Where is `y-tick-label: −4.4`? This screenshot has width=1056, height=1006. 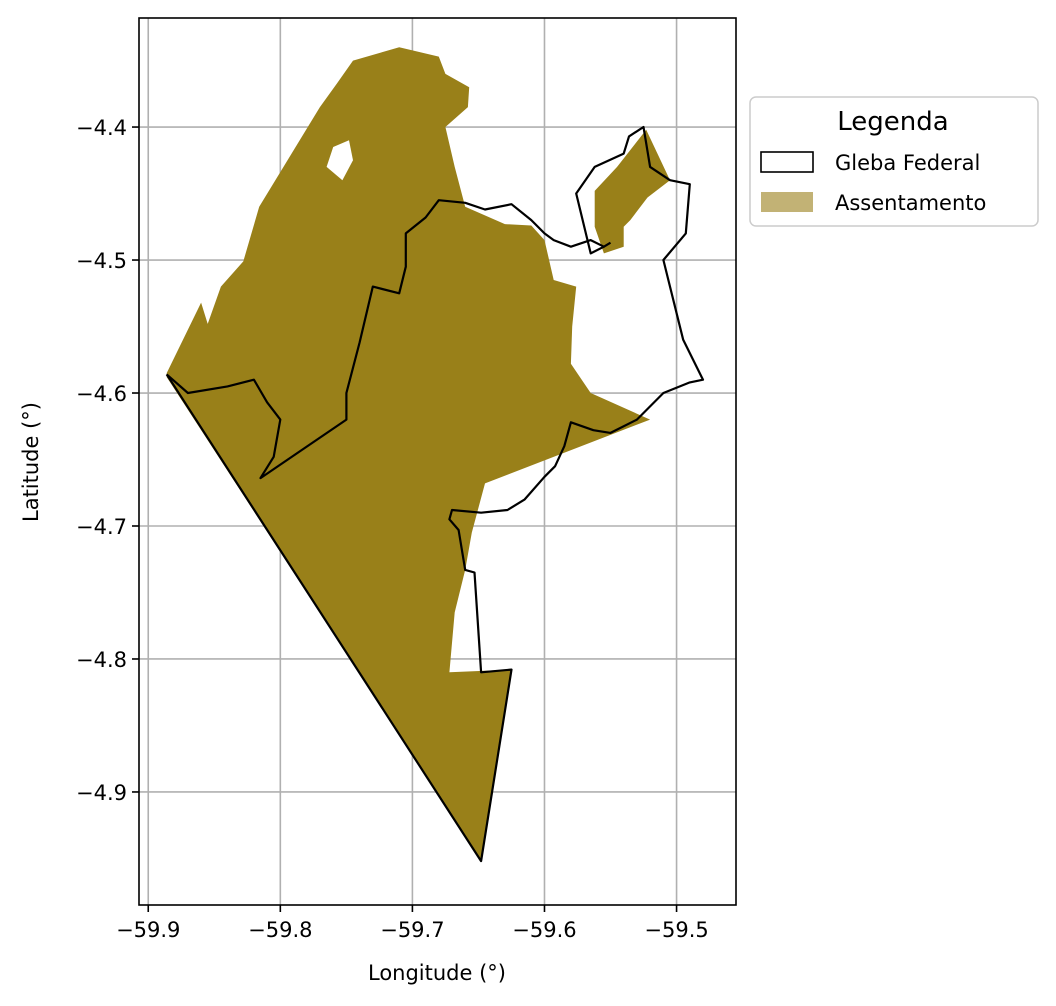
y-tick-label: −4.4 is located at coordinates (101, 128).